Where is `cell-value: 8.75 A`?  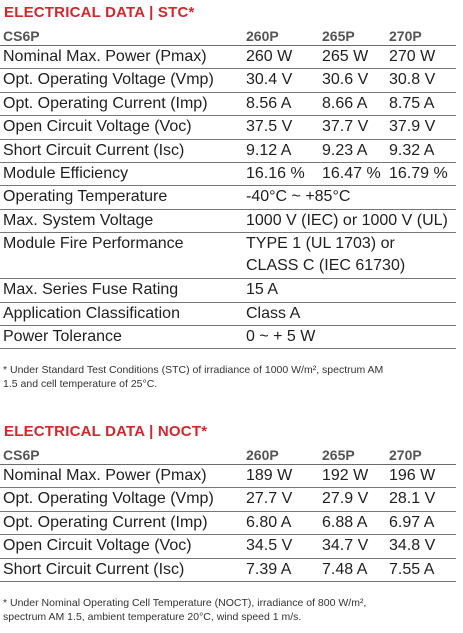
cell-value: 8.75 A is located at coordinates (421, 104).